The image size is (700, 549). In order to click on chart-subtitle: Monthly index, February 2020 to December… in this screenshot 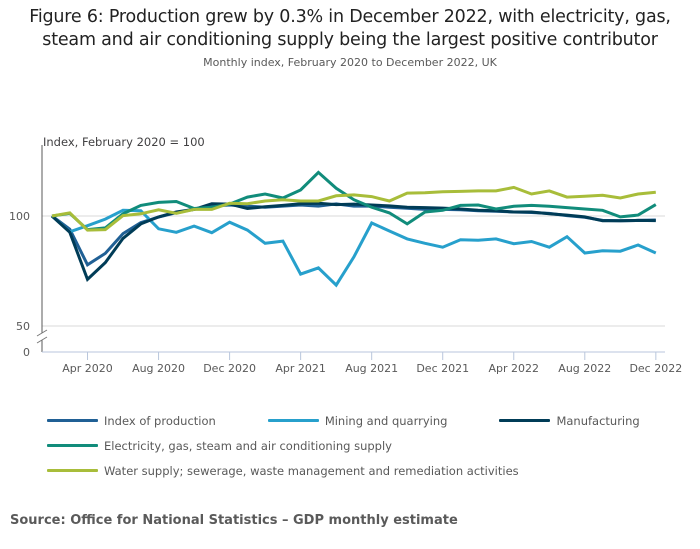, I will do `click(350, 62)`.